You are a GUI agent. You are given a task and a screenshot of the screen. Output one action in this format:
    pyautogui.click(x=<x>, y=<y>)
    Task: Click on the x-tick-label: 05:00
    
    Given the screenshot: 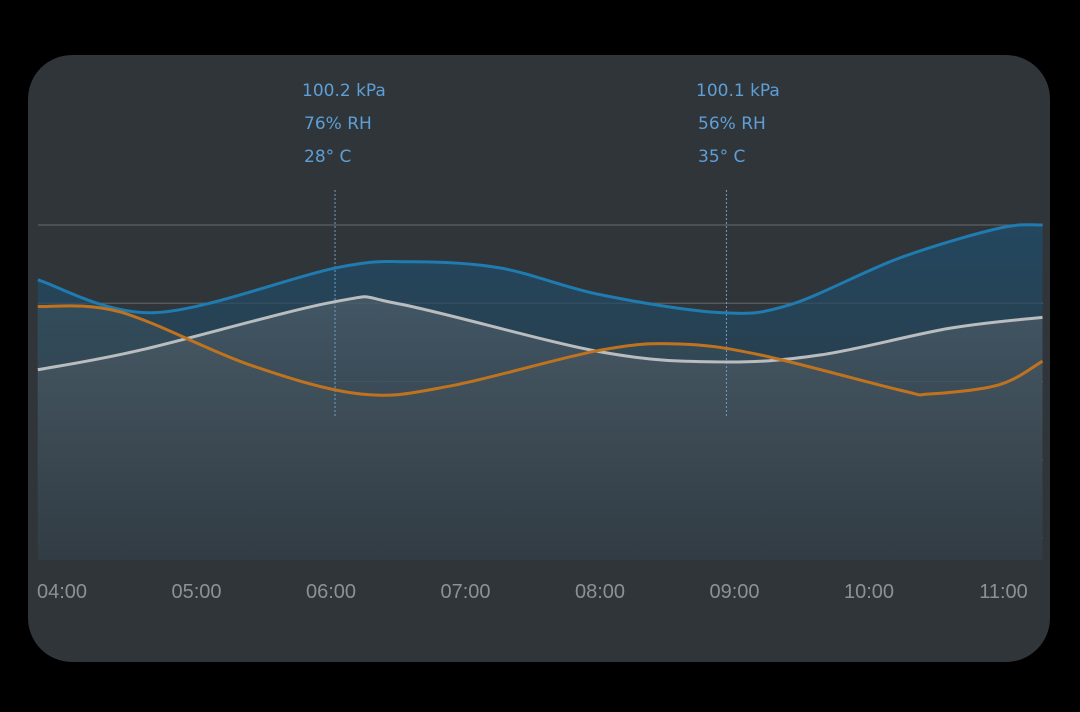 What is the action you would take?
    pyautogui.click(x=196, y=592)
    